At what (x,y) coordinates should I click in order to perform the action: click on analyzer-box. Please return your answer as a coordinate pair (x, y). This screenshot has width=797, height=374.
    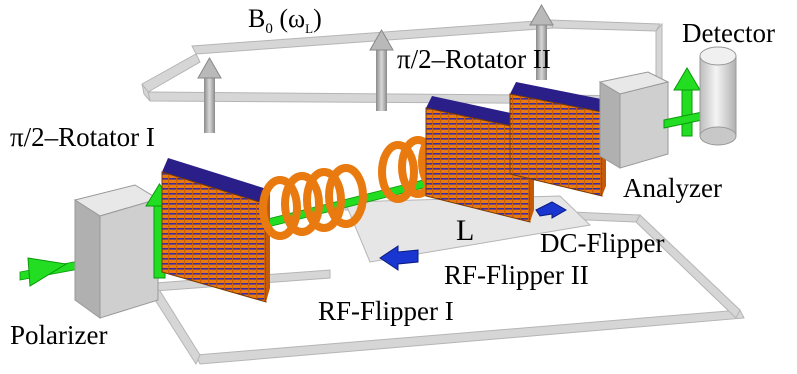
    Looking at the image, I should click on (634, 120).